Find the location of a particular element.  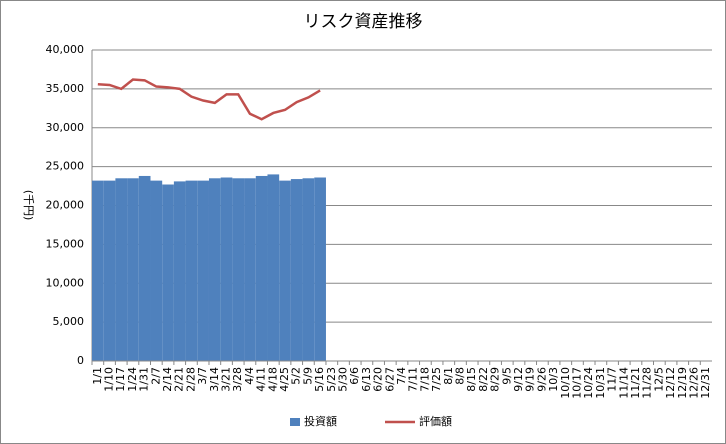

x-tick-label: 8/22 is located at coordinates (483, 379).